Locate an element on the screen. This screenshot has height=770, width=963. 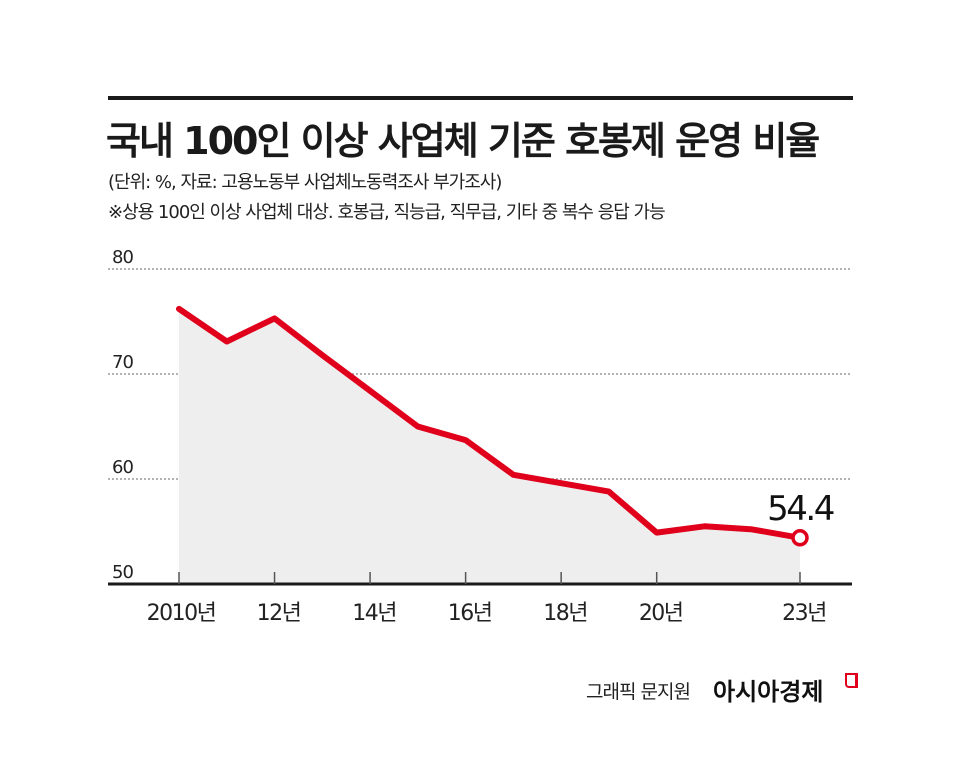
graphic-credit: 그래픽 문지원 is located at coordinates (638, 692).